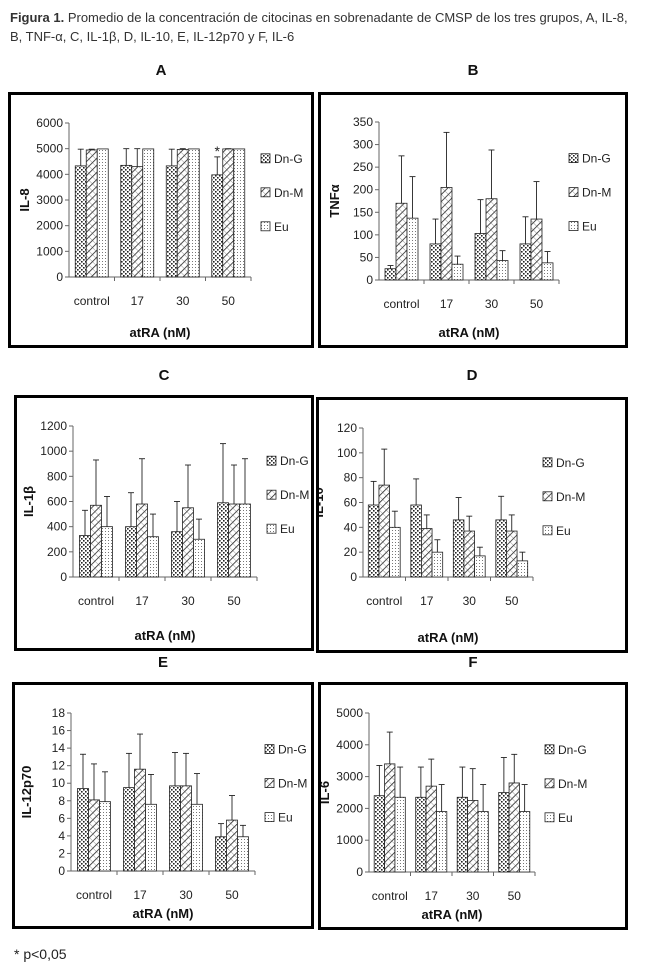 The height and width of the screenshot is (975, 646). What do you see at coordinates (57, 552) in the screenshot?
I see `y-tick-label: 200` at bounding box center [57, 552].